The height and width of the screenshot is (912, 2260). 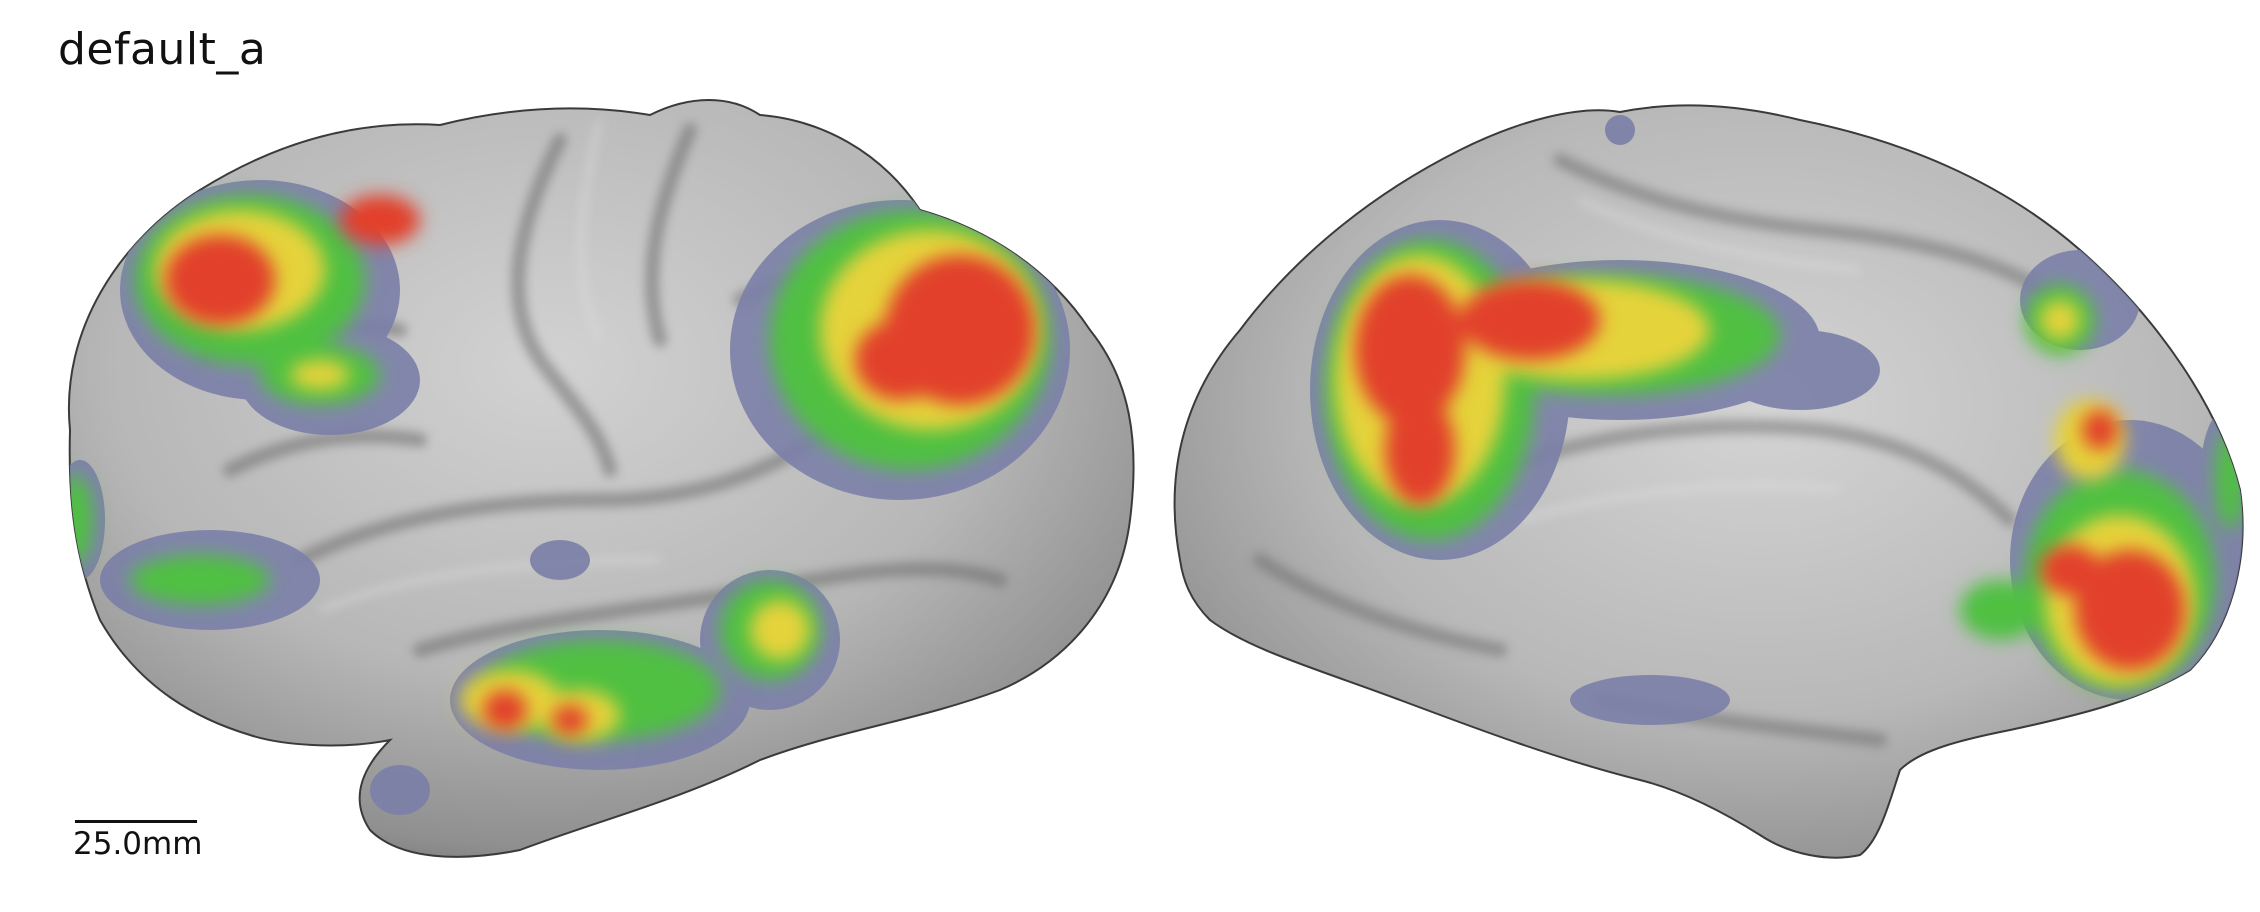 I want to click on scale-bar, so click(x=136, y=821).